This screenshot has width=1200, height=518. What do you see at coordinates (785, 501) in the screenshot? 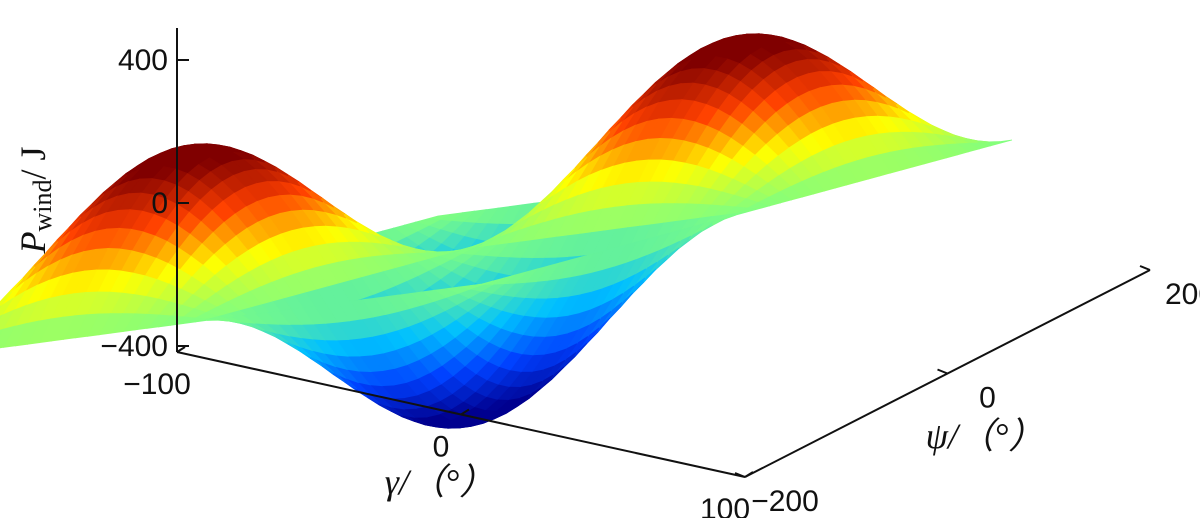
I see `y-tick-label: −200` at bounding box center [785, 501].